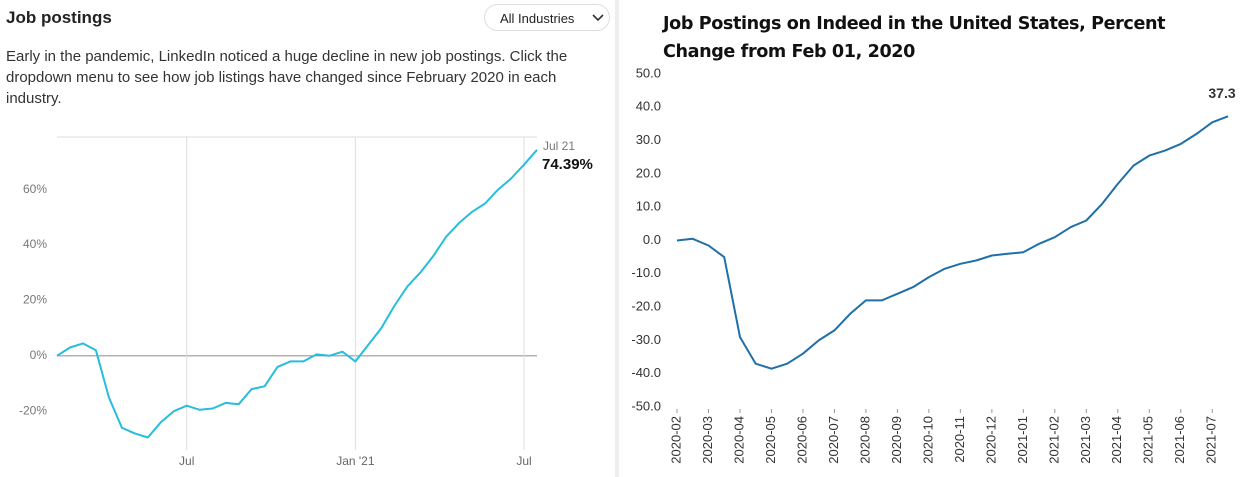 This screenshot has width=1243, height=477. I want to click on x-tick-label: 2020-07, so click(833, 440).